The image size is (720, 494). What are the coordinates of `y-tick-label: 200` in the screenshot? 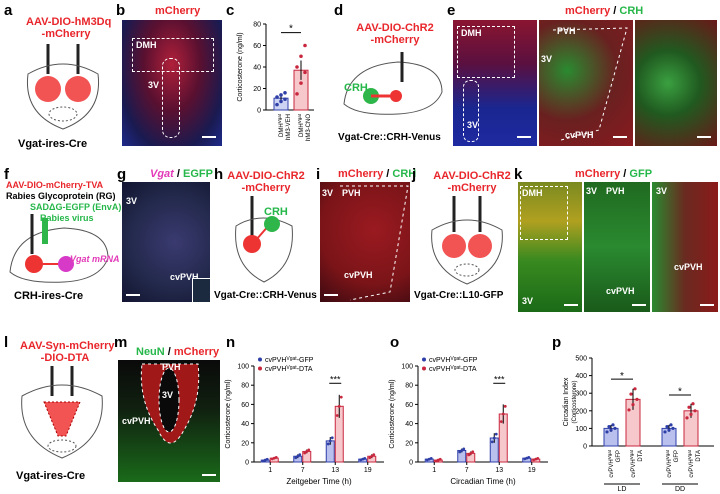 It's located at (581, 411).